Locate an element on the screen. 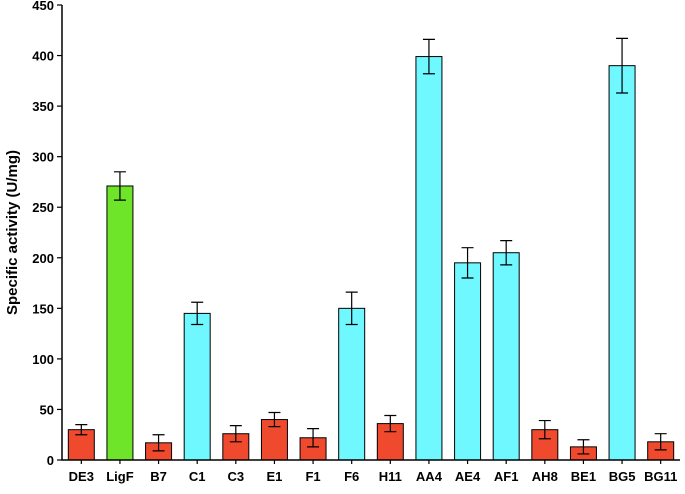  error-bar-f6 is located at coordinates (351, 308).